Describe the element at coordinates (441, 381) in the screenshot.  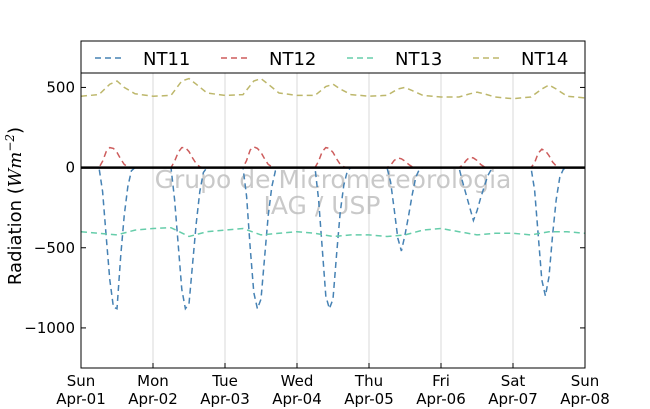
I see `x-tick-label-day: Fri` at that location.